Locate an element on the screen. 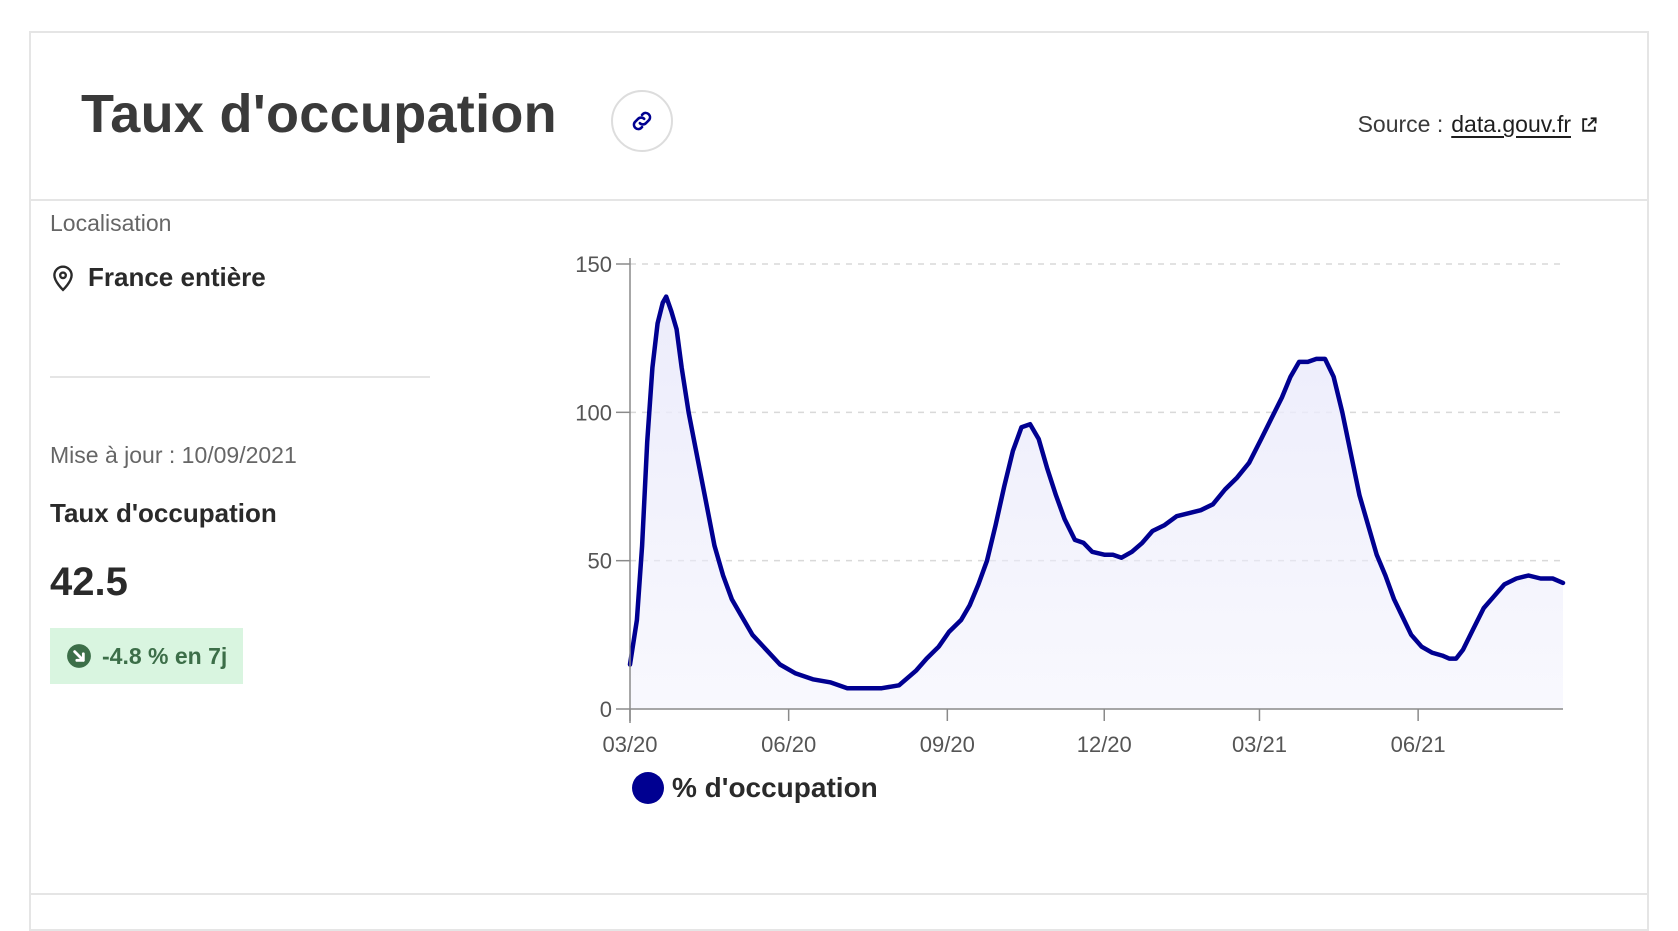 This screenshot has height=931, width=1678. update-date: Mise à jour : 10/09/2021 is located at coordinates (173, 455).